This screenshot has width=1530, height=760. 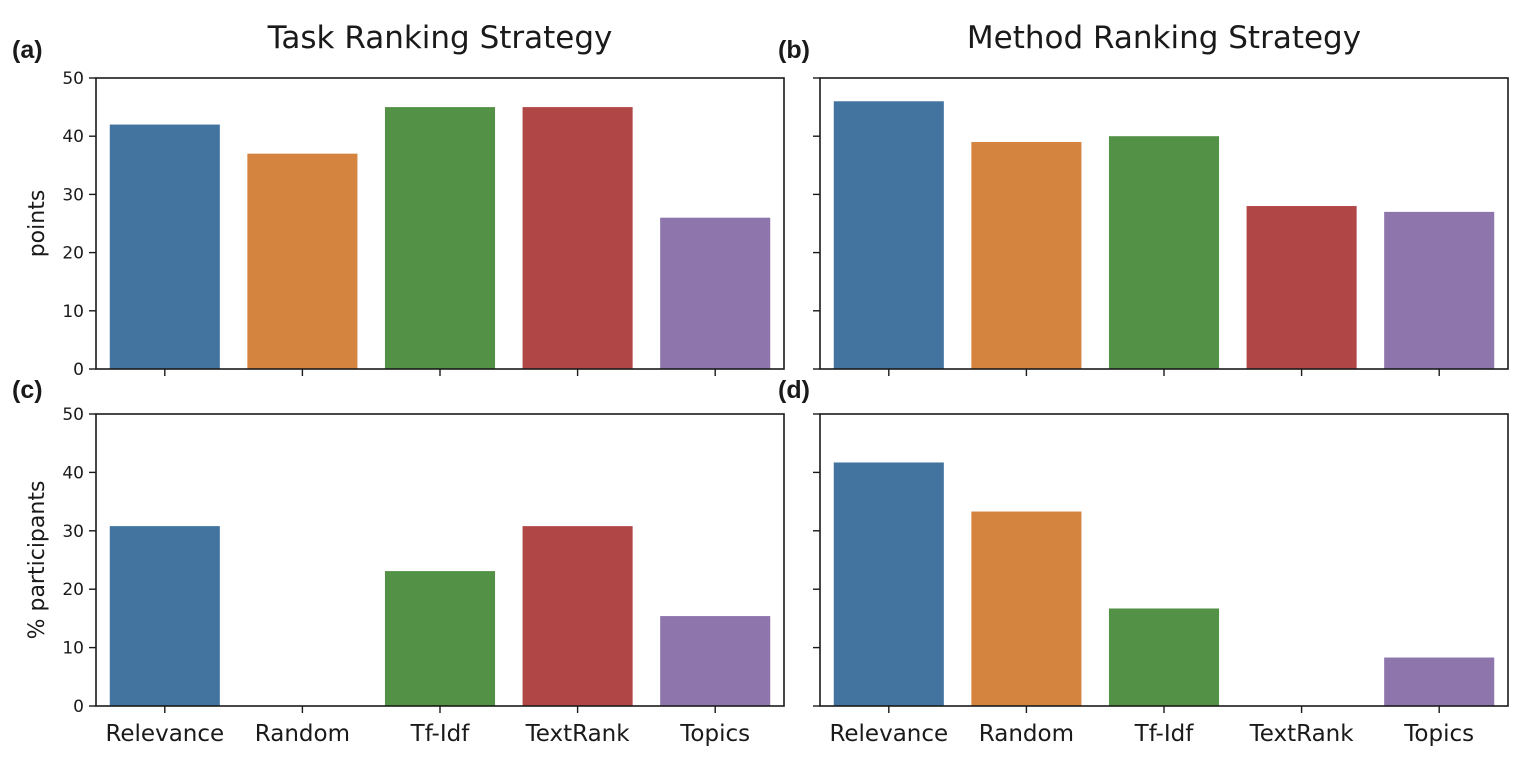 I want to click on bar-c-textrank, so click(x=577, y=616).